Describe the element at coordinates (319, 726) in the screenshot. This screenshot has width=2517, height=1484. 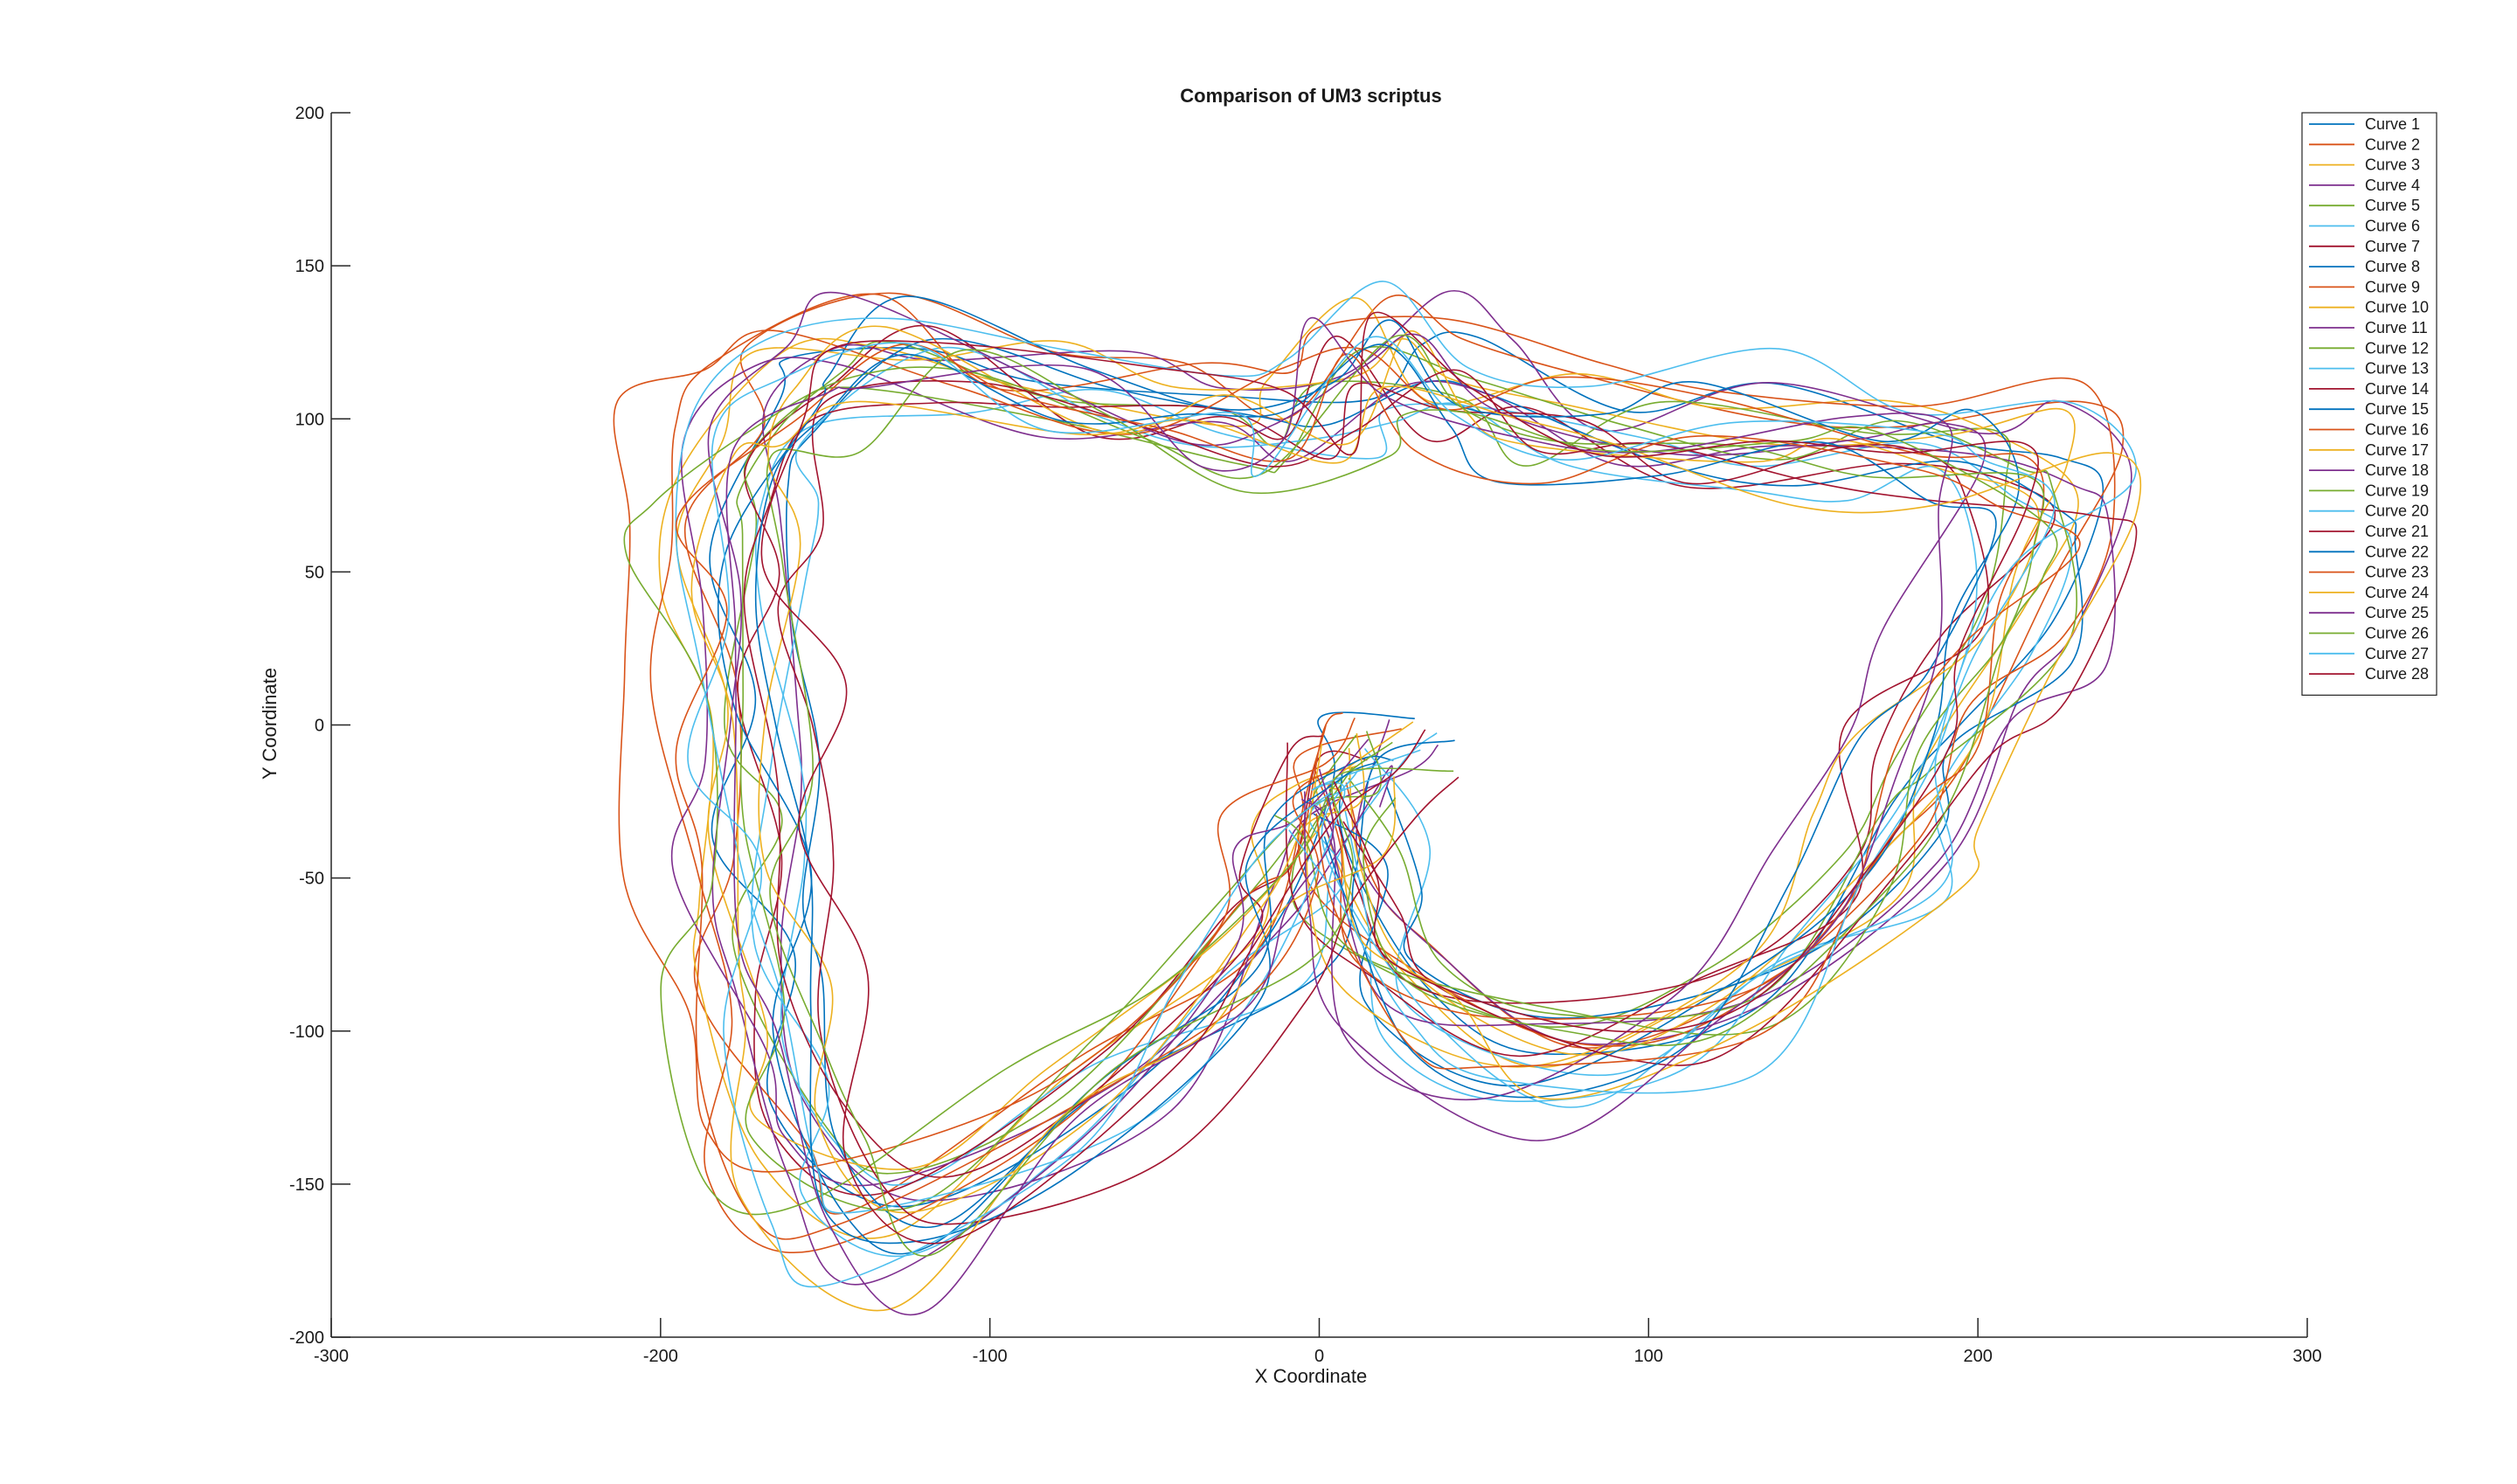
I see `y-tick-label: 0` at that location.